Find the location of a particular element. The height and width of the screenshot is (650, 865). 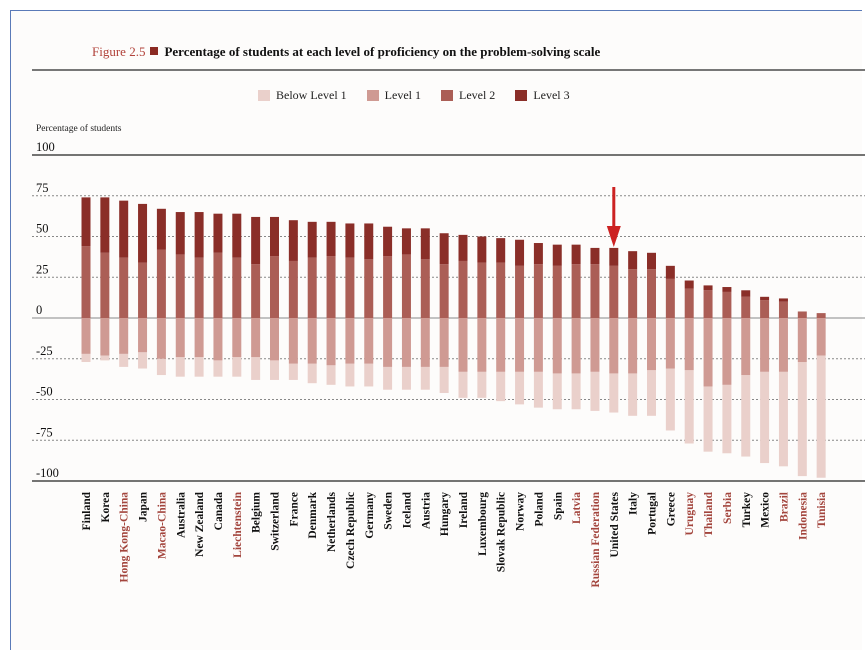

legend-item-level-1: Level 1 is located at coordinates (393, 95).